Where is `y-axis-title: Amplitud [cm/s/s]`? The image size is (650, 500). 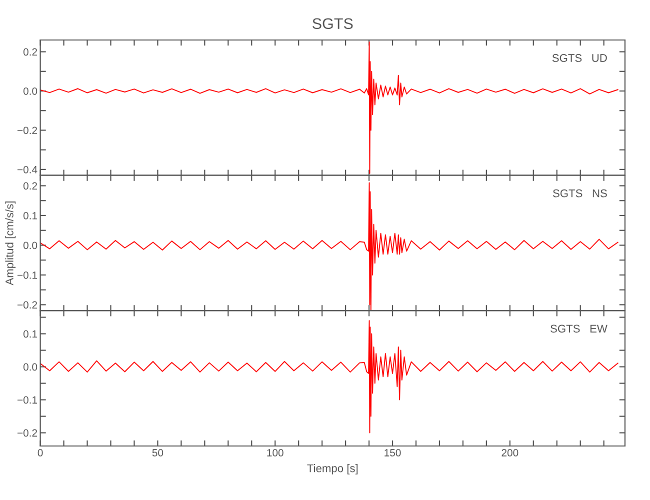 y-axis-title: Amplitud [cm/s/s] is located at coordinates (10, 243).